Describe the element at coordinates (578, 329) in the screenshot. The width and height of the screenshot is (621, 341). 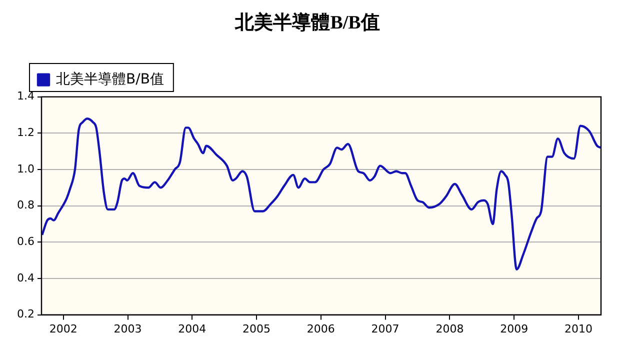
I see `x-tick-label: 2010` at that location.